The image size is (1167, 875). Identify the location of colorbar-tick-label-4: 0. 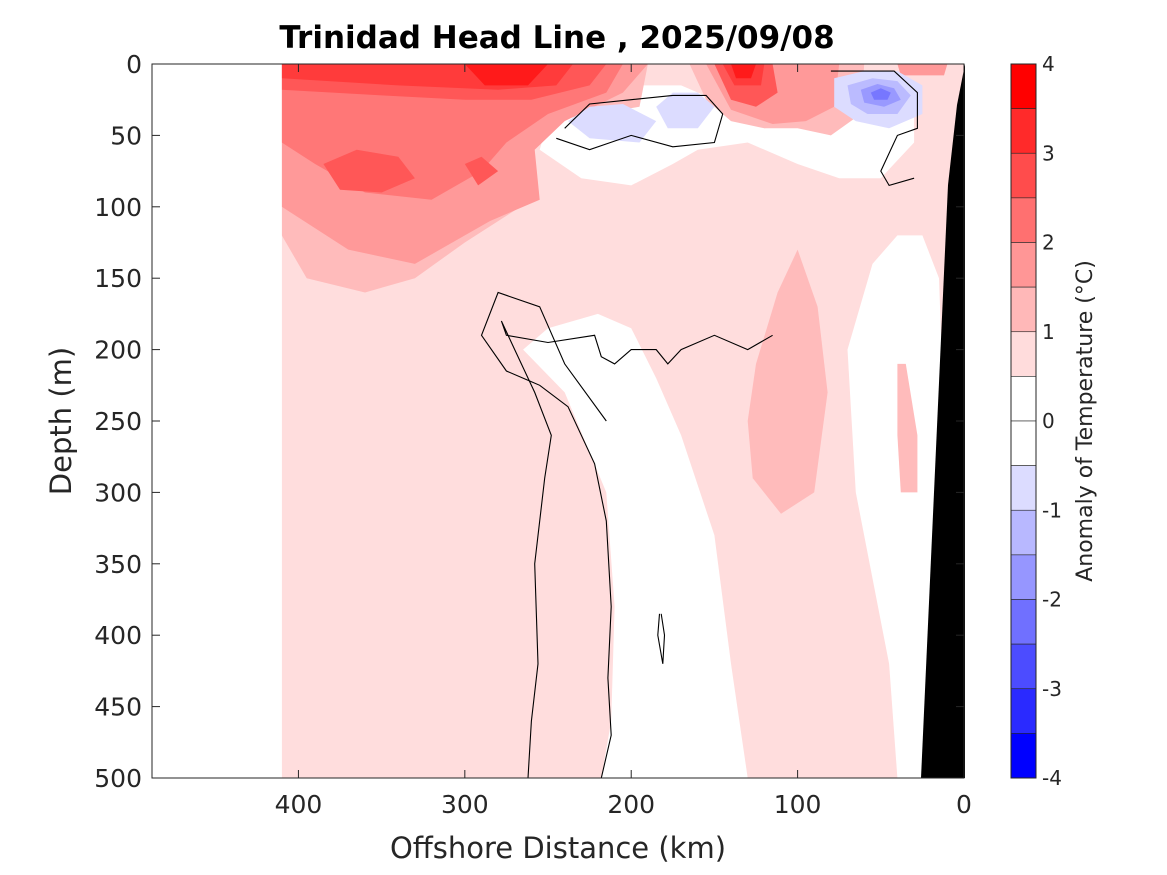
(1048, 421).